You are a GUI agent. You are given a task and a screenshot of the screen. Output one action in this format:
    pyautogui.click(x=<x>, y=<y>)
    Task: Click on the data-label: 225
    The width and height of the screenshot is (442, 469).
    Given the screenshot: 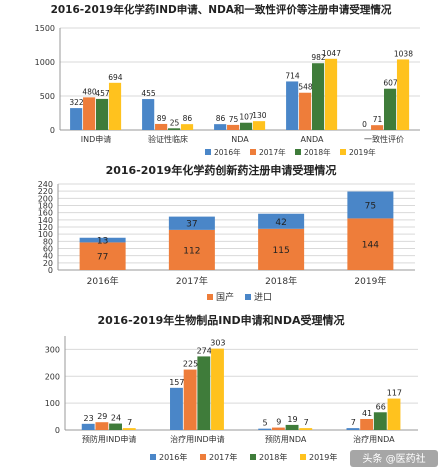 What is the action you would take?
    pyautogui.click(x=190, y=364)
    